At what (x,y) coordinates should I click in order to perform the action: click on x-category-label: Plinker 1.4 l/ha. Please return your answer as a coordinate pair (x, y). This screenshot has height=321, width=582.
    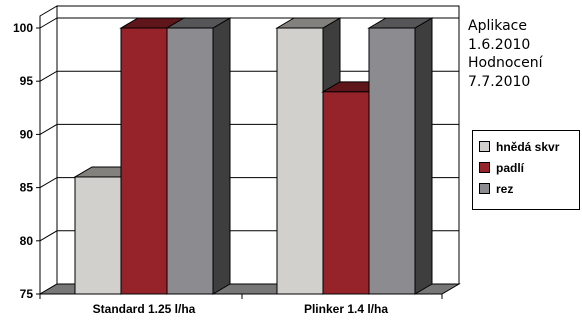
    Looking at the image, I should click on (346, 309).